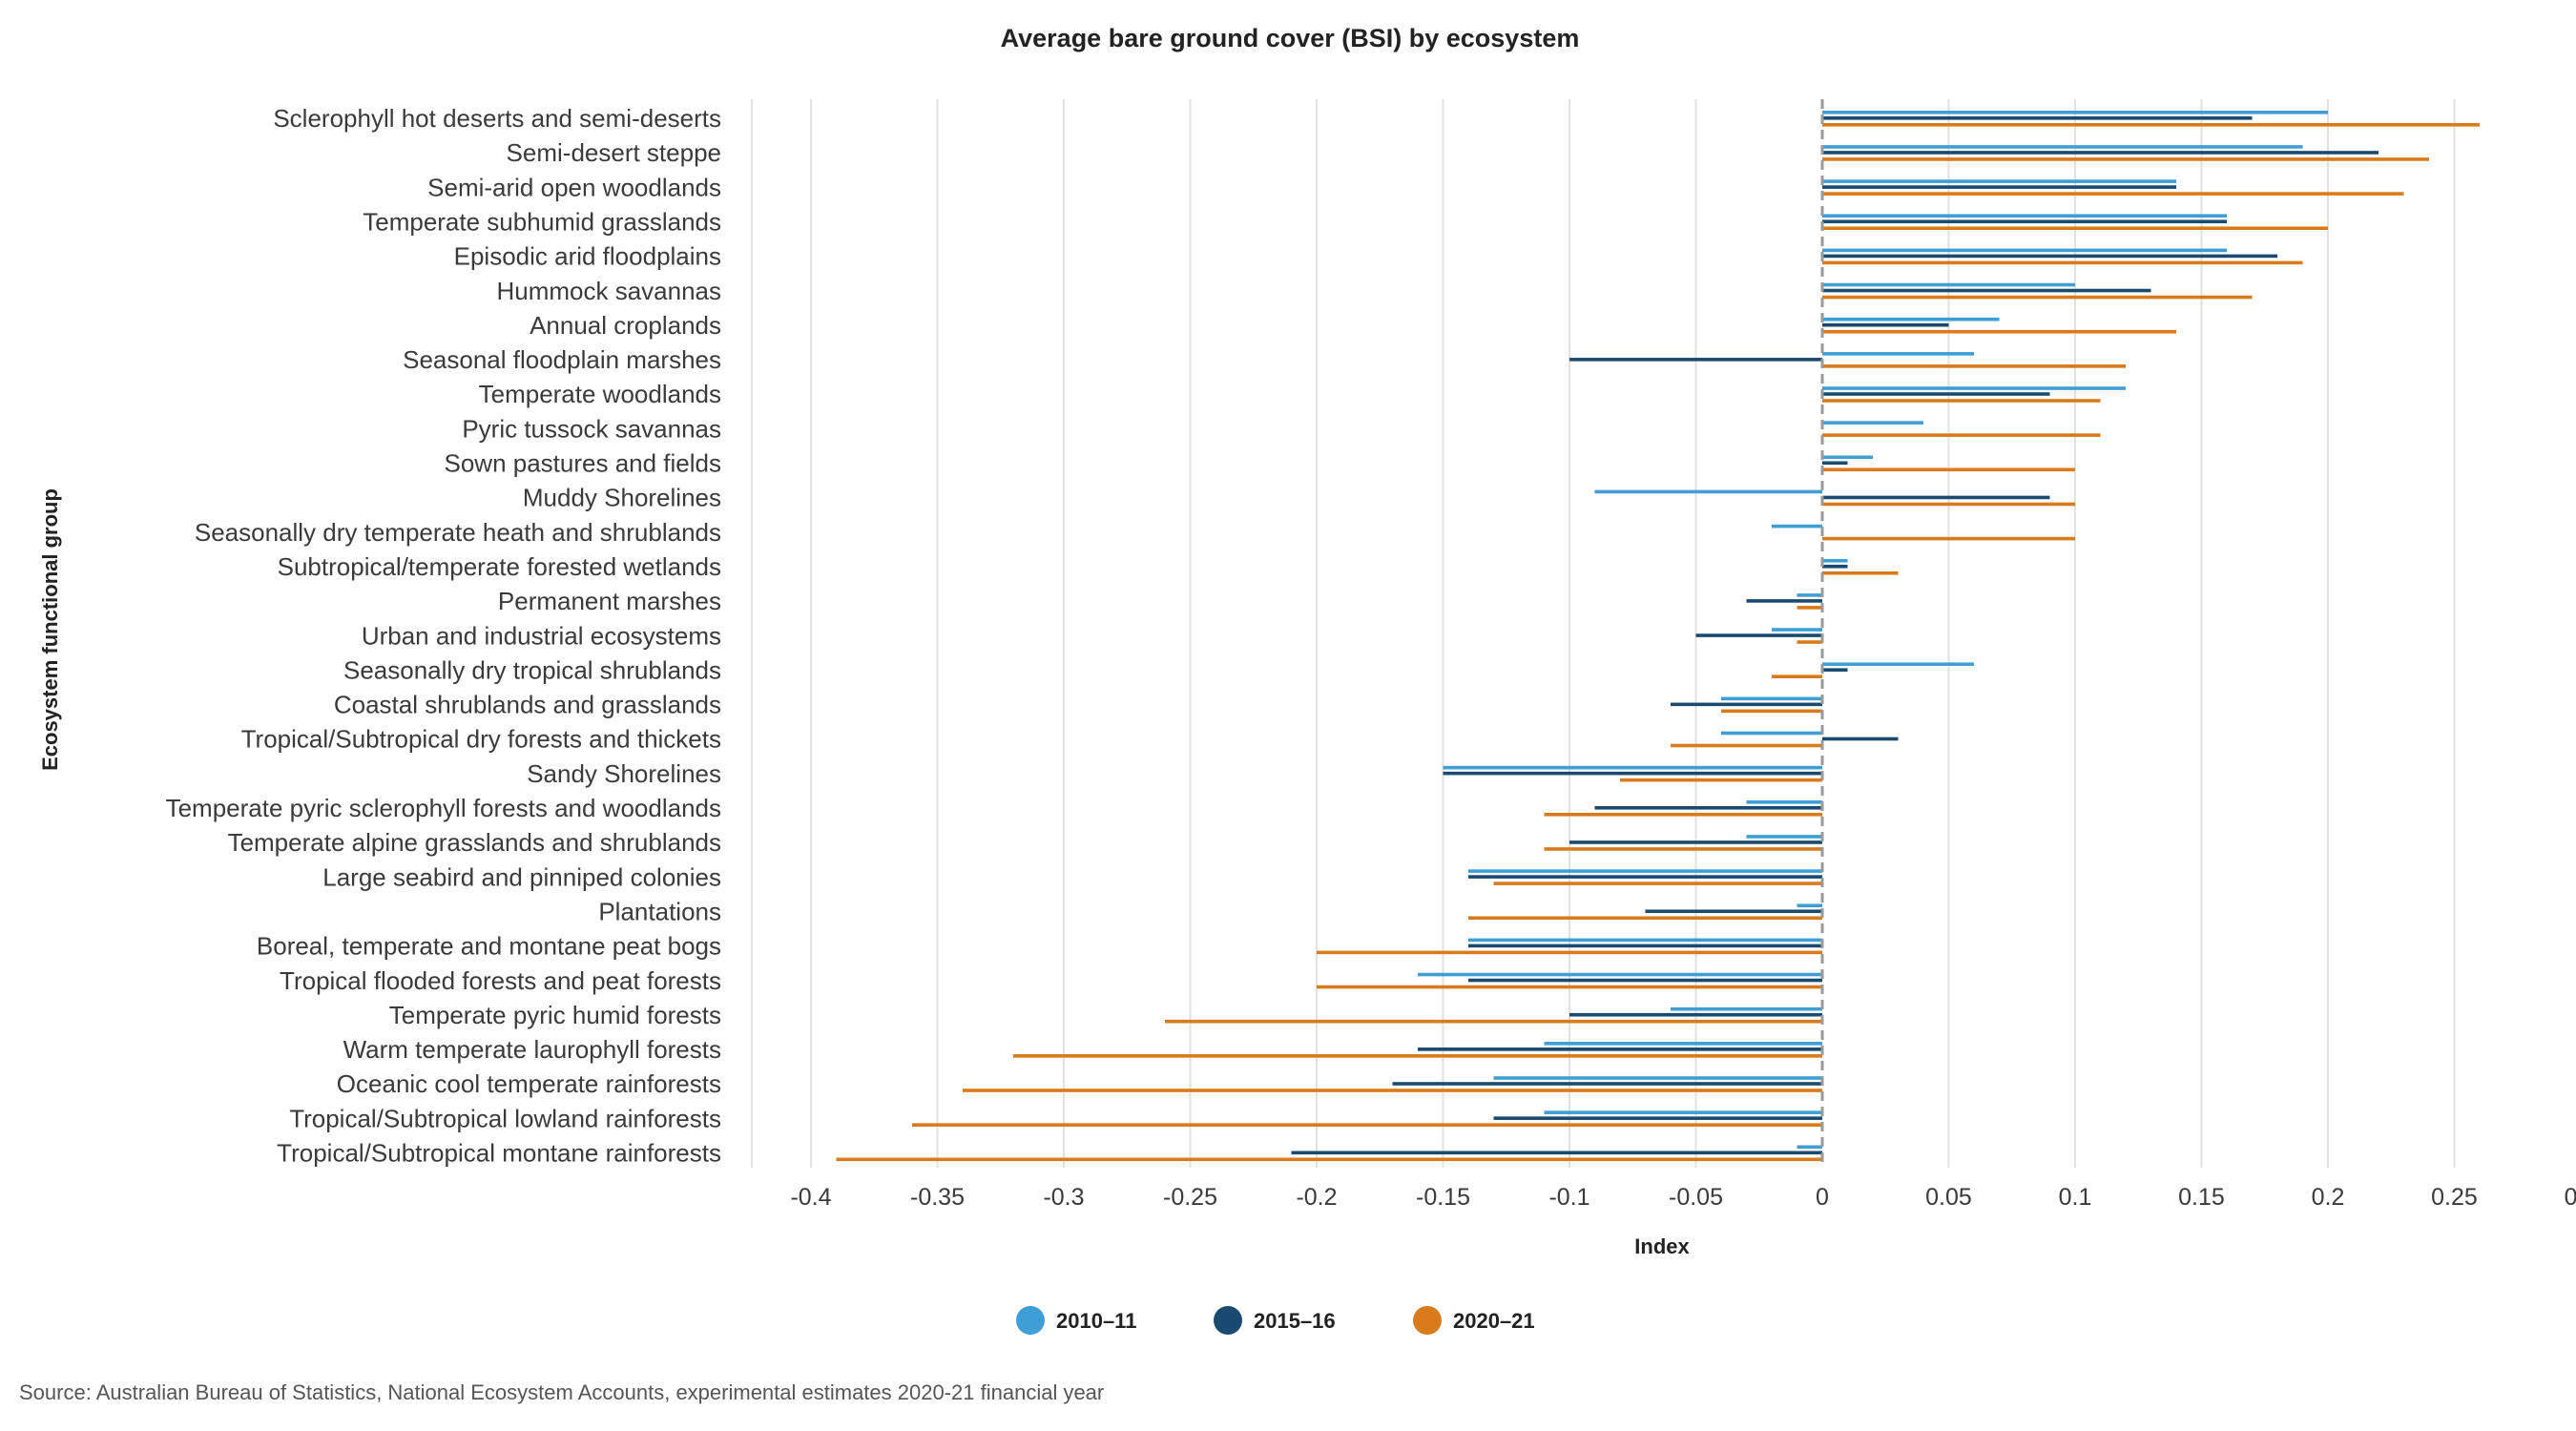 The height and width of the screenshot is (1431, 2576). What do you see at coordinates (625, 325) in the screenshot?
I see `category-label: Annual croplands` at bounding box center [625, 325].